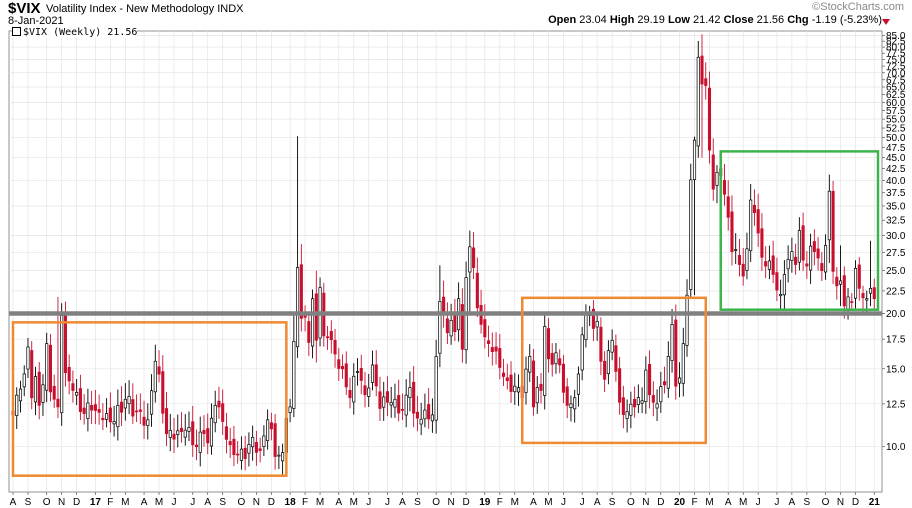 The image size is (912, 508). I want to click on y-tick-label: 85.0, so click(896, 36).